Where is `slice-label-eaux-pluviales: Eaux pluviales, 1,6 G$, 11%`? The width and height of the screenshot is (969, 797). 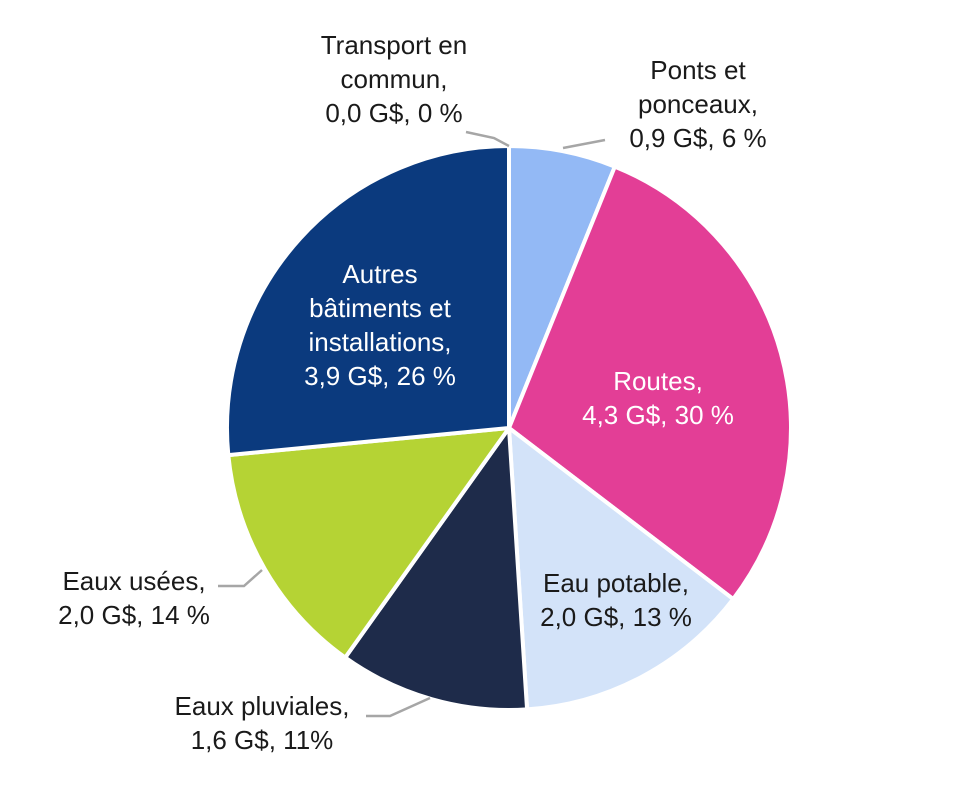 slice-label-eaux-pluviales: Eaux pluviales, 1,6 G$, 11% is located at coordinates (262, 723).